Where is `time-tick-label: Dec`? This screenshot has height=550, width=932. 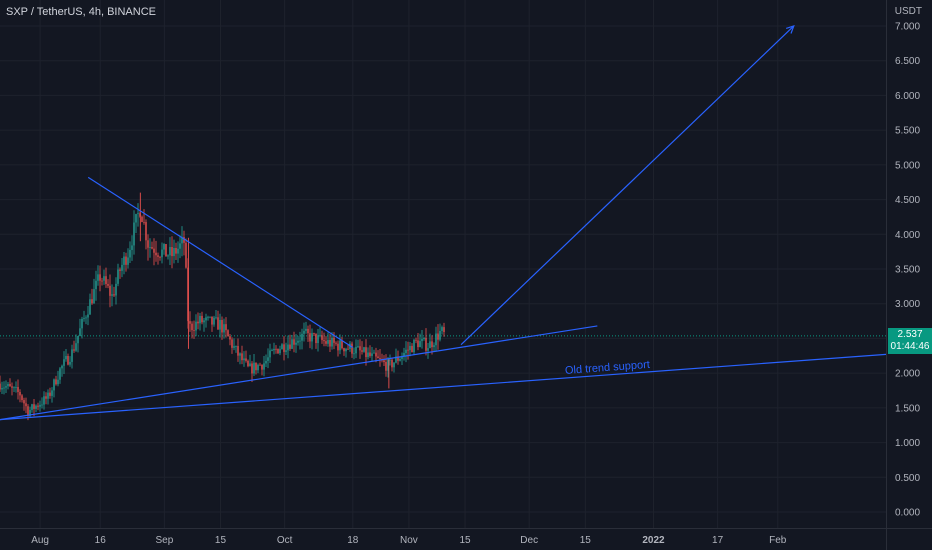 time-tick-label: Dec is located at coordinates (529, 540).